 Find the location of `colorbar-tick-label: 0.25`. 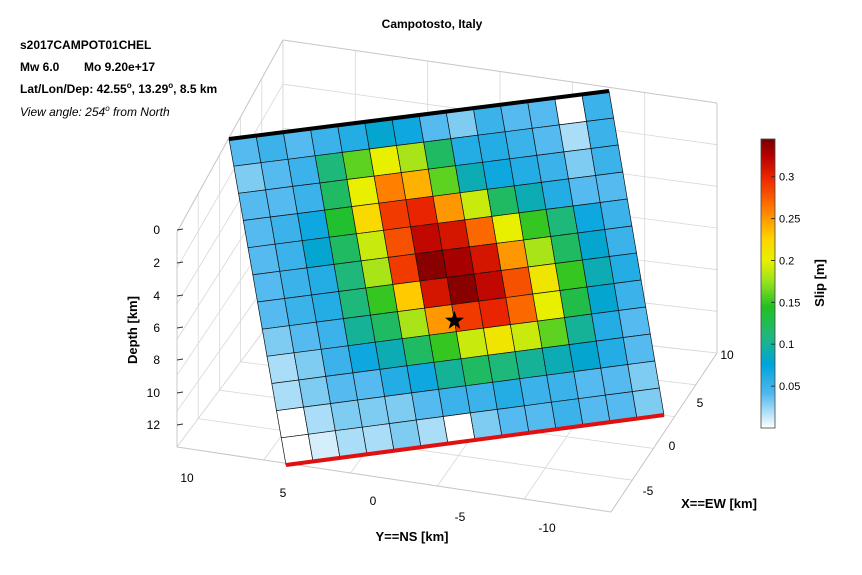

colorbar-tick-label: 0.25 is located at coordinates (789, 220).